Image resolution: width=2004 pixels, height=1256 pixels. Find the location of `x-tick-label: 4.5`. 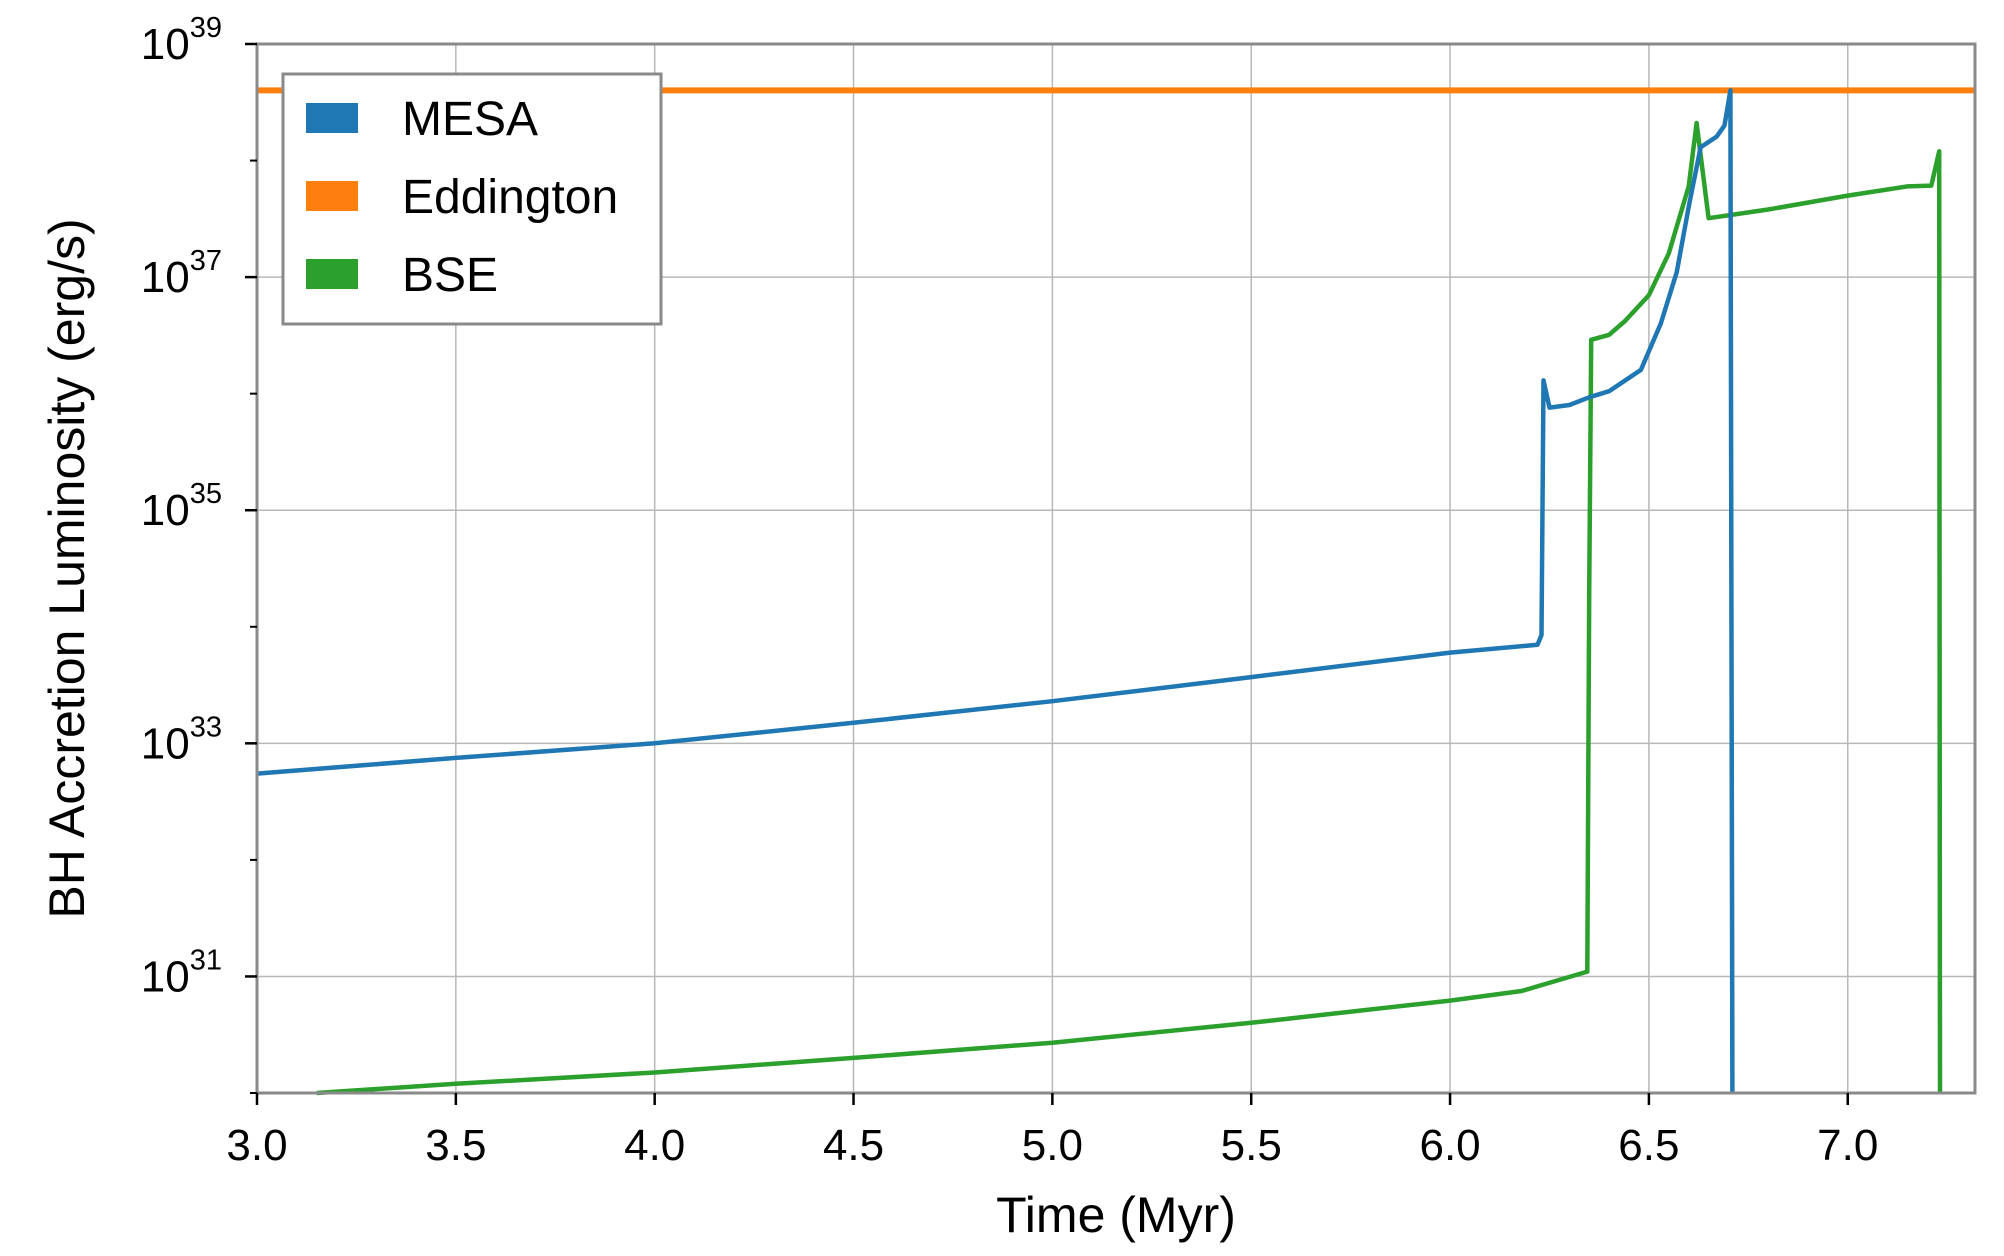

x-tick-label: 4.5 is located at coordinates (853, 1145).